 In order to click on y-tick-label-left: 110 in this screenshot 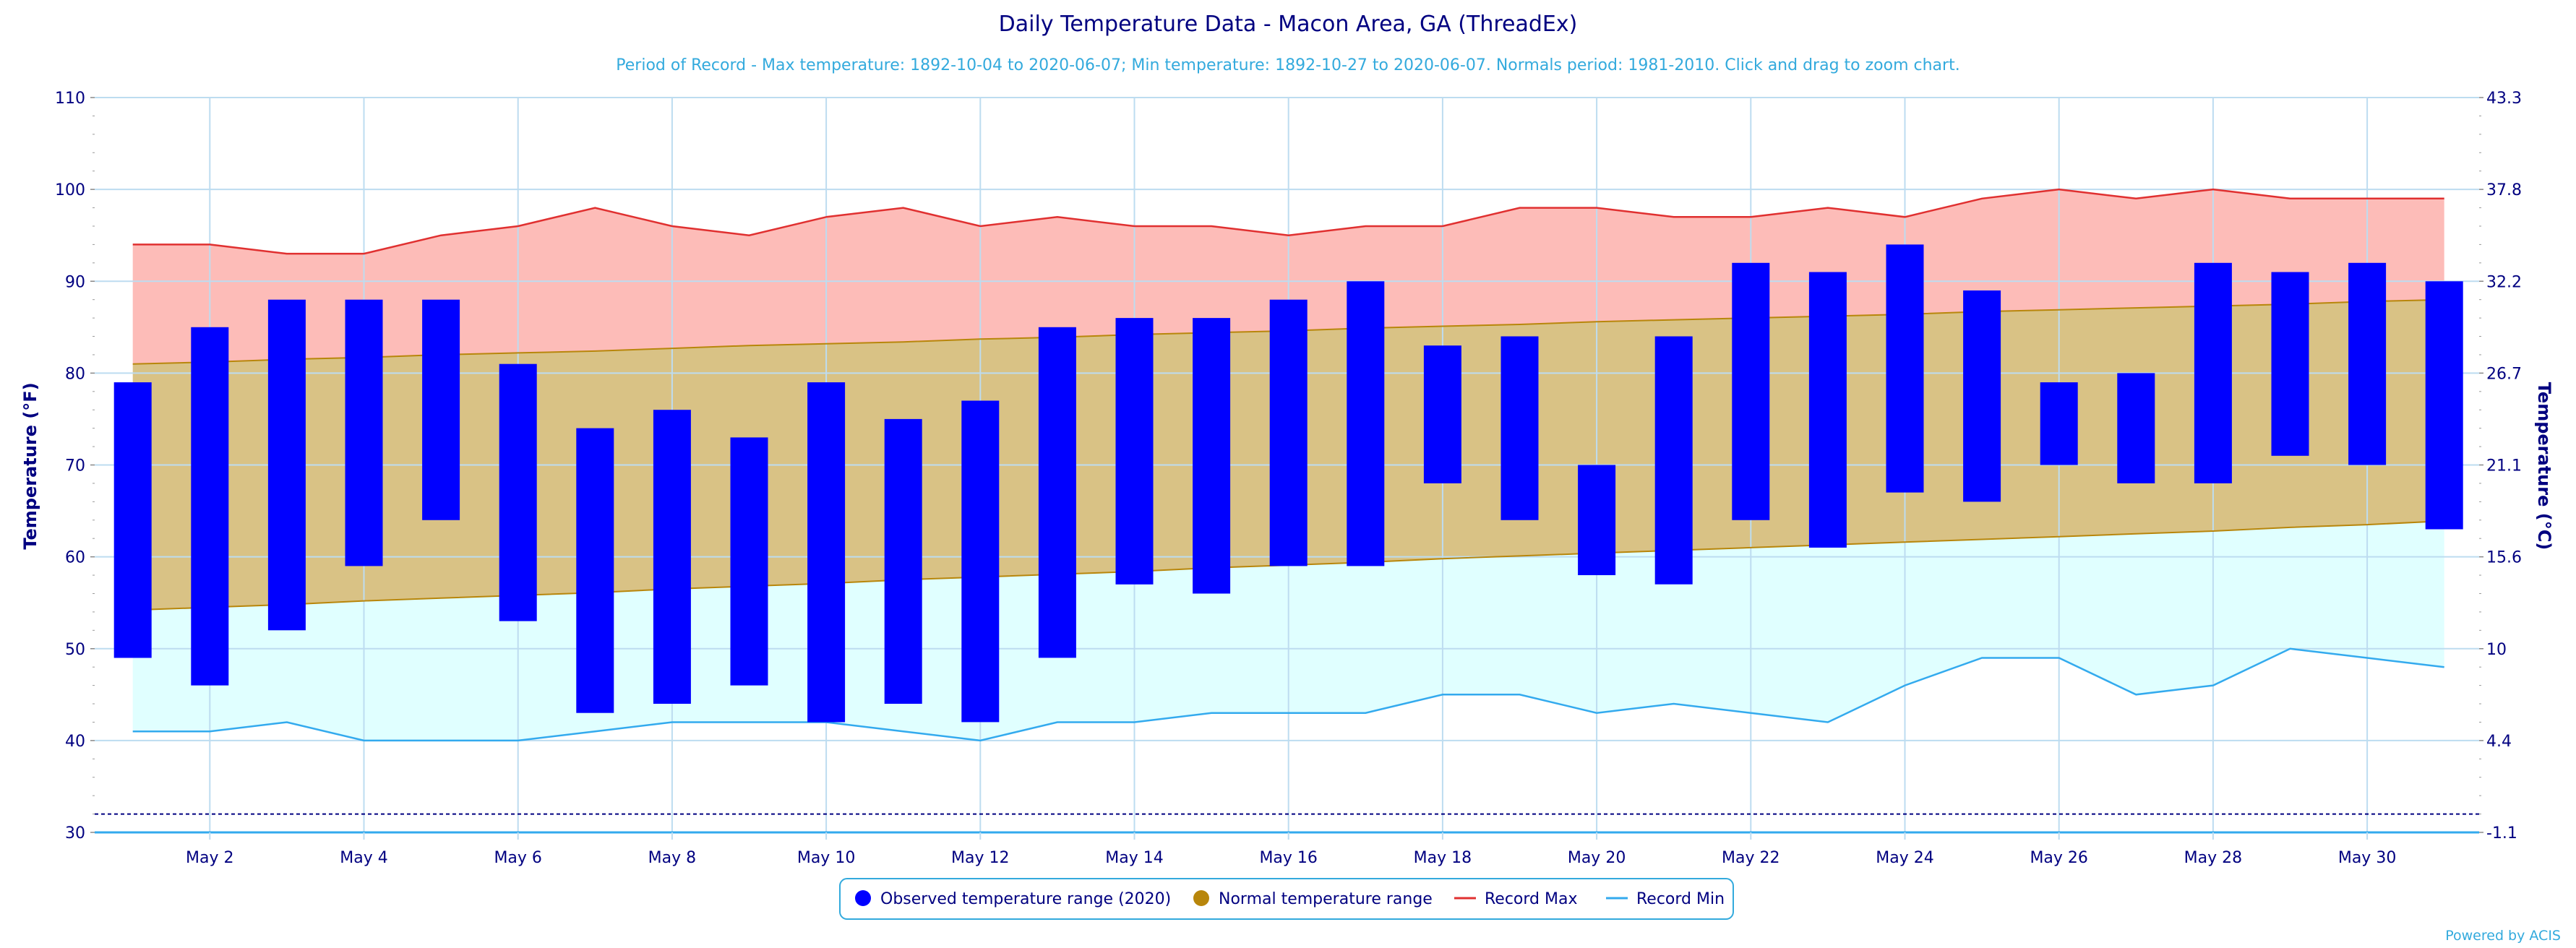, I will do `click(70, 99)`.